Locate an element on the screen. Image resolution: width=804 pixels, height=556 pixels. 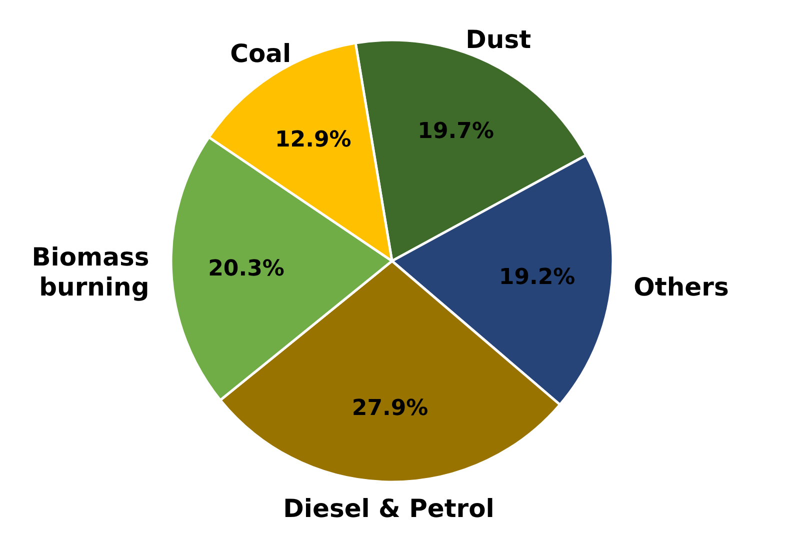
slice-label: Dust is located at coordinates (499, 39).